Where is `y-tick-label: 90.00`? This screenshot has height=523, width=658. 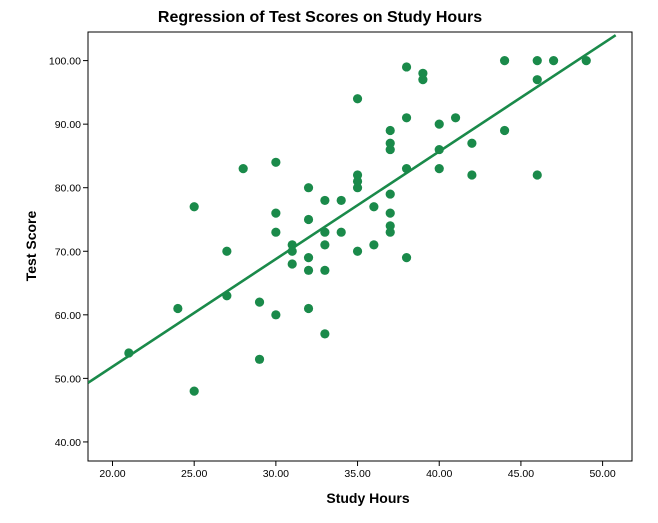
y-tick-label: 90.00 is located at coordinates (68, 125).